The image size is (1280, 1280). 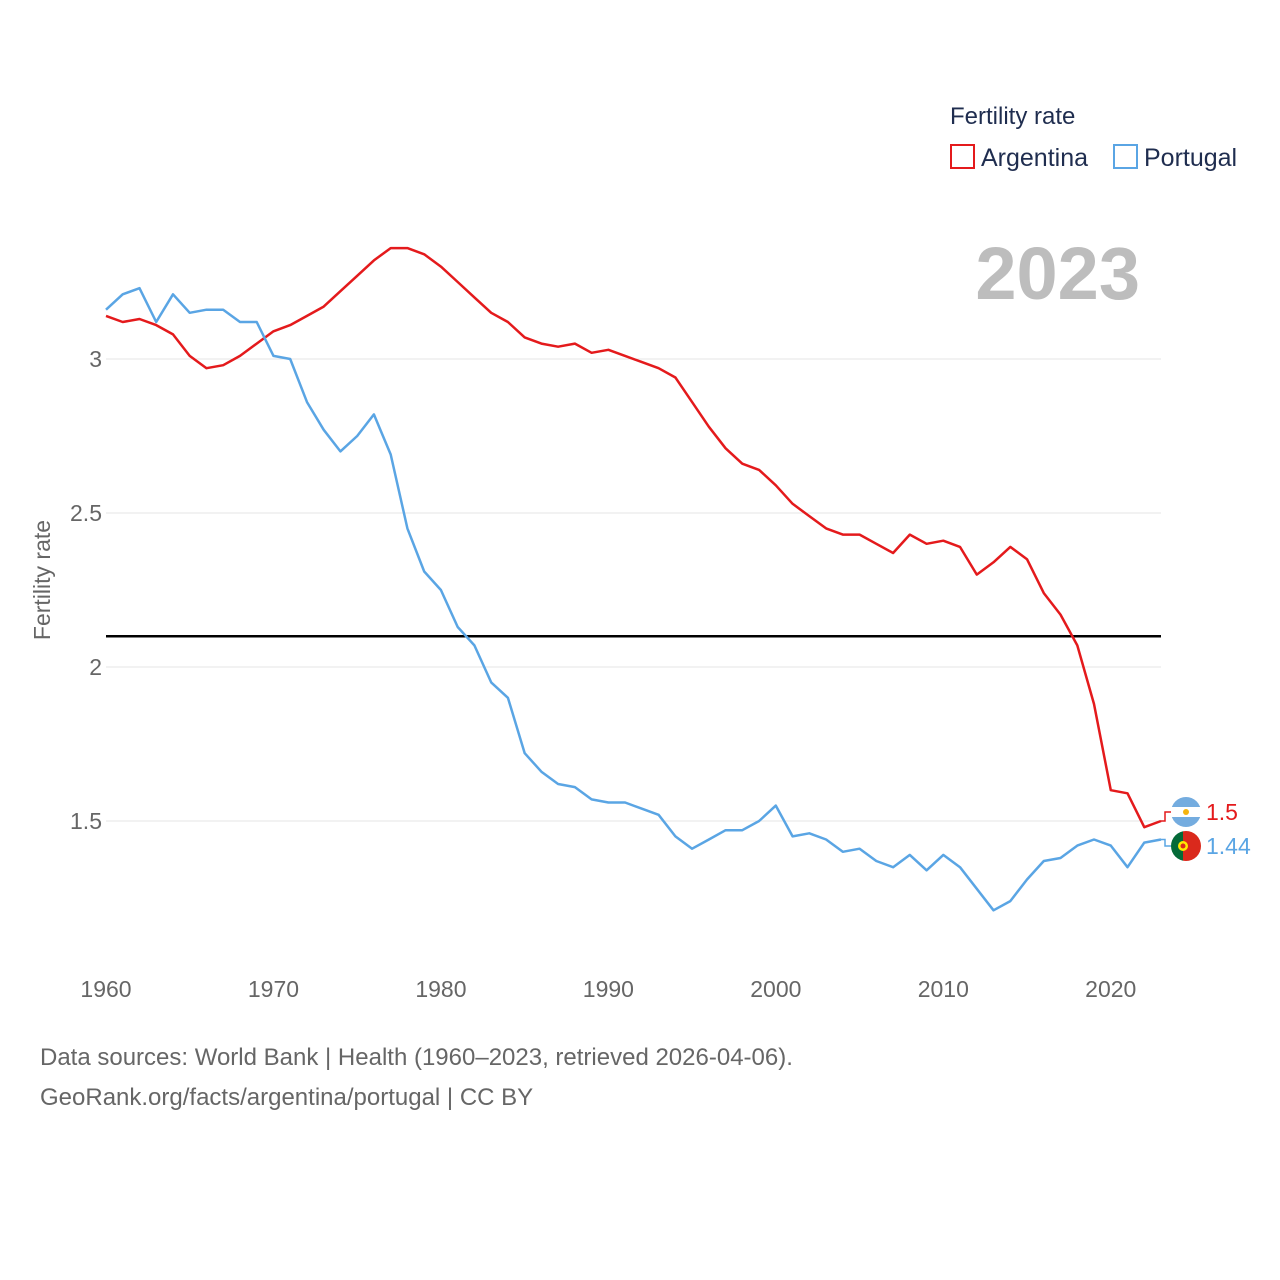 I want to click on y-axis-title: Fertility rate, so click(x=42, y=580).